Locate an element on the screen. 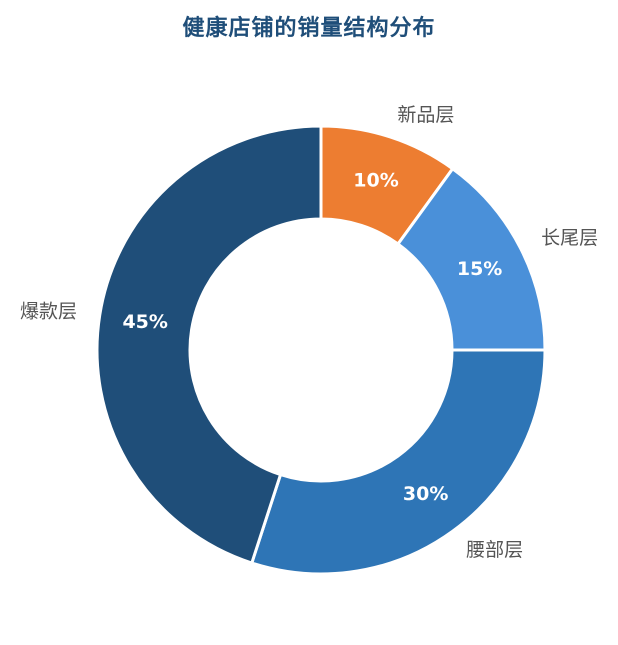 This screenshot has width=618, height=645. chart-title: 健康店铺的销量结构分布 is located at coordinates (309, 28).